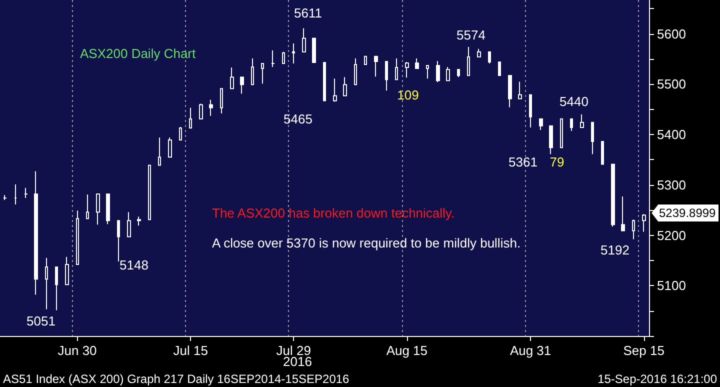 Image resolution: width=720 pixels, height=387 pixels. Describe the element at coordinates (671, 84) in the screenshot. I see `y-tick-label: 5500` at that location.